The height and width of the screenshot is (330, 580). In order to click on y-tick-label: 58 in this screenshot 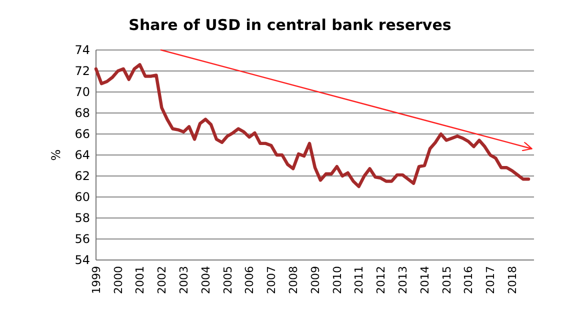, I will do `click(82, 218)`.